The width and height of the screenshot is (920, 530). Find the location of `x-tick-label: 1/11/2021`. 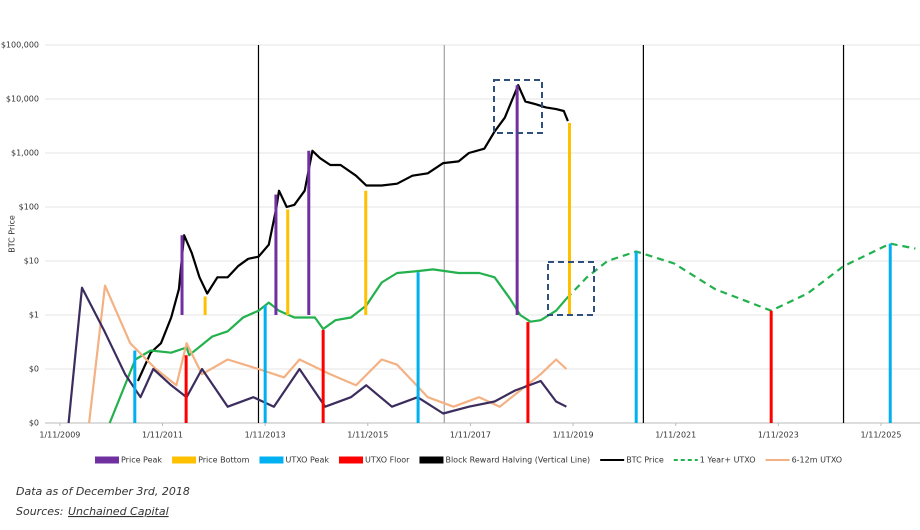

x-tick-label: 1/11/2021 is located at coordinates (675, 435).